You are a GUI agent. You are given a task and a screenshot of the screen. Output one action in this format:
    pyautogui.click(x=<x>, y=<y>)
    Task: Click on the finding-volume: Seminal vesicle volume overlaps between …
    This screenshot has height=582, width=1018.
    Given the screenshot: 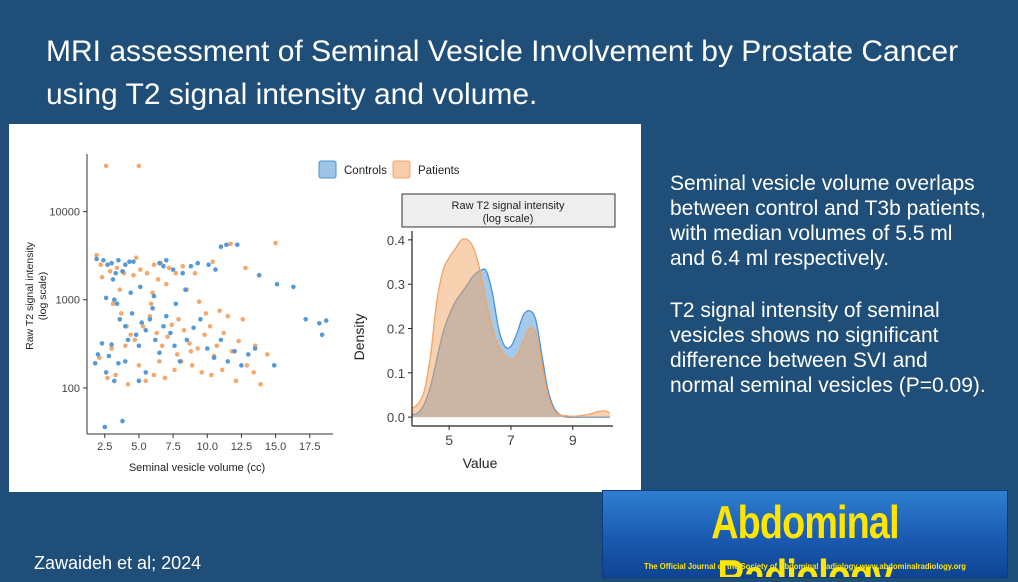 What is the action you would take?
    pyautogui.click(x=828, y=221)
    